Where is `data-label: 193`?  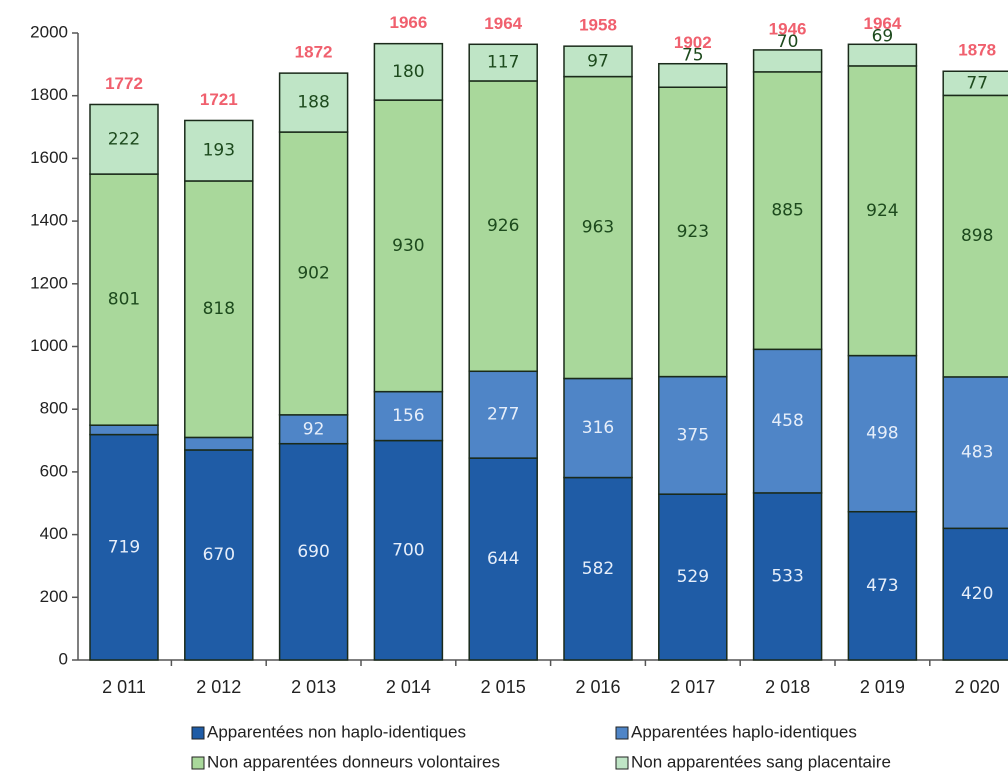 data-label: 193 is located at coordinates (219, 151).